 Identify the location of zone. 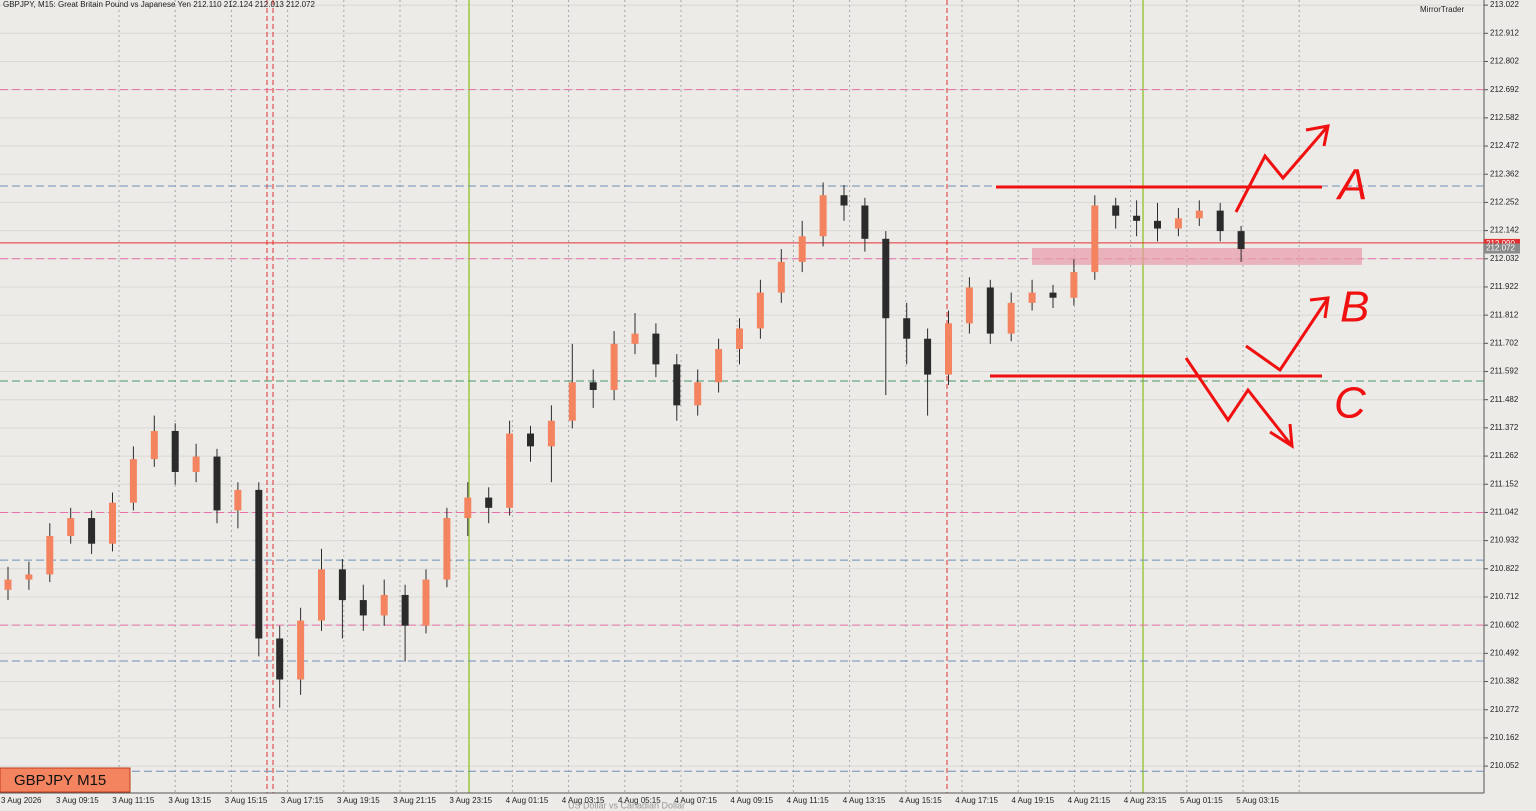
(1197, 256).